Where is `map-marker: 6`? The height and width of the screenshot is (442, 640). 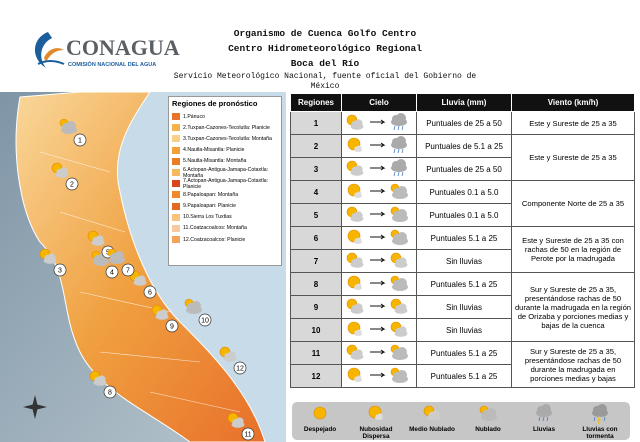
map-marker: 6 is located at coordinates (150, 292).